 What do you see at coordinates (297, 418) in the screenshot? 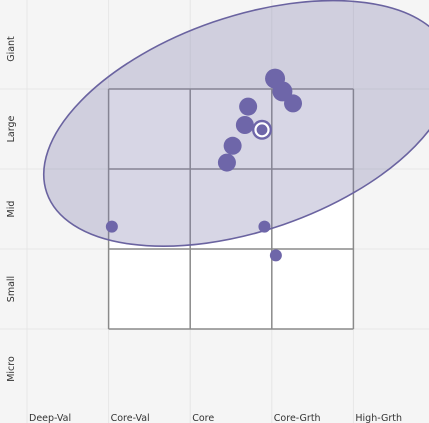
I see `x-tick-label: Core-Grth` at bounding box center [297, 418].